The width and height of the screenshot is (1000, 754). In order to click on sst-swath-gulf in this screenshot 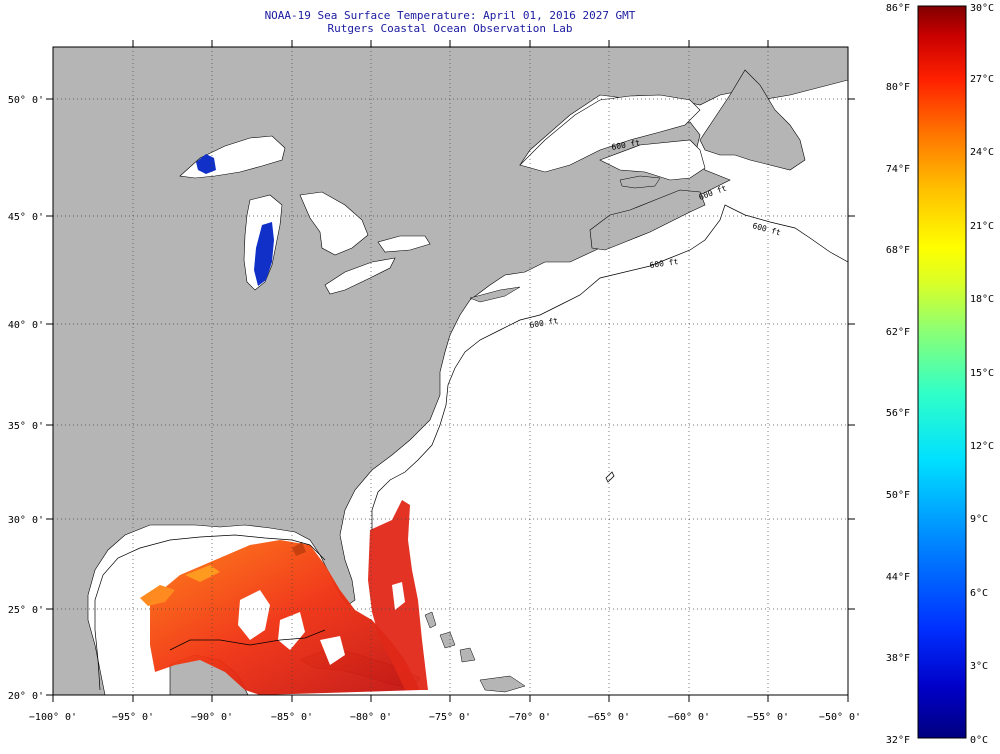, I will do `click(285, 617)`.